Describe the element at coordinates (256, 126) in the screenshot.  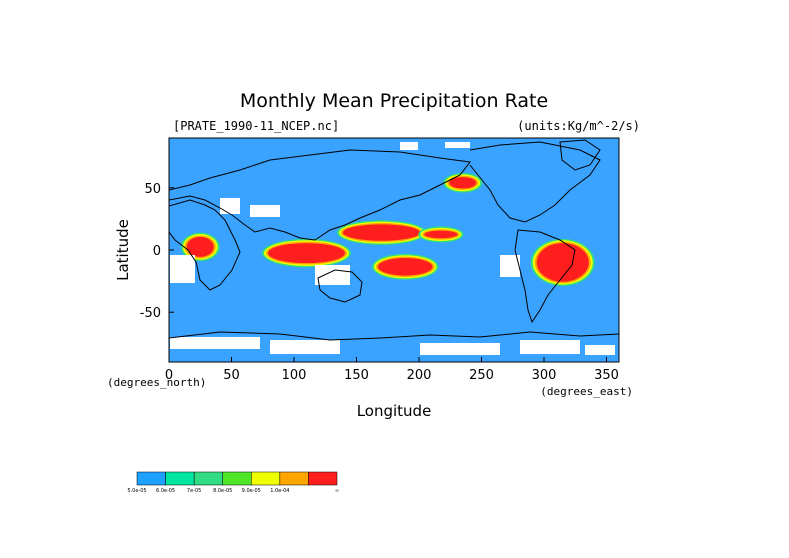
I see `source-file-label: [PRATE_1990-11_NCEP.nc]` at that location.